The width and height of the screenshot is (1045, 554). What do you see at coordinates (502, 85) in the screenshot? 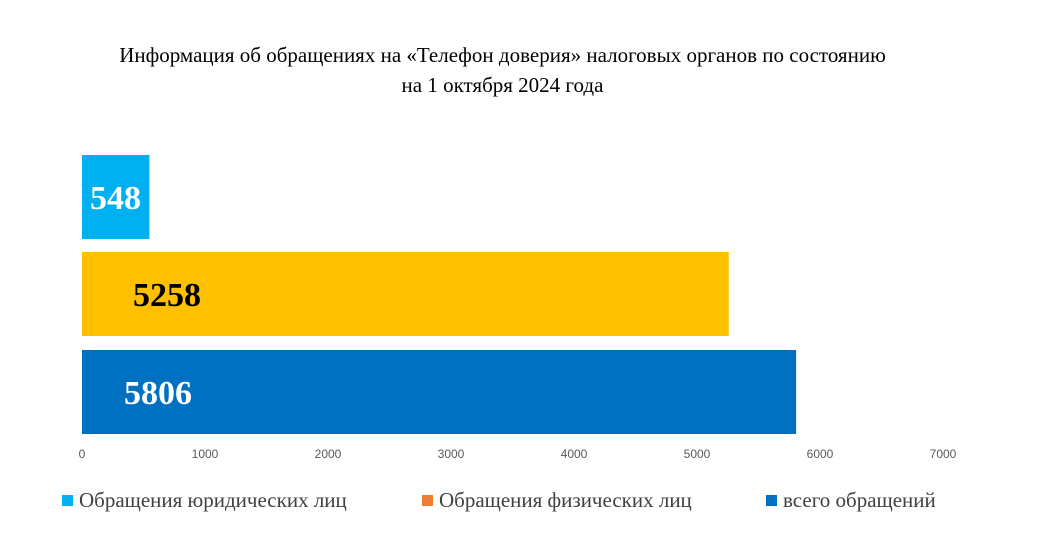
I see `chart-title-line-2: на 1 октября 2024 года` at bounding box center [502, 85].